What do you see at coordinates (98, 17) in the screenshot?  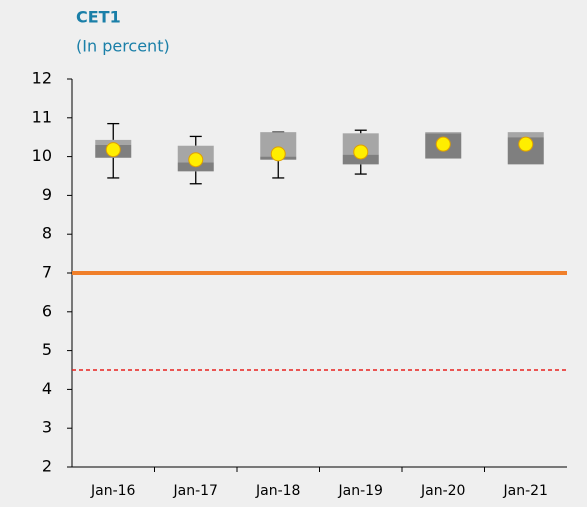 I see `chart-title: CET1` at bounding box center [98, 17].